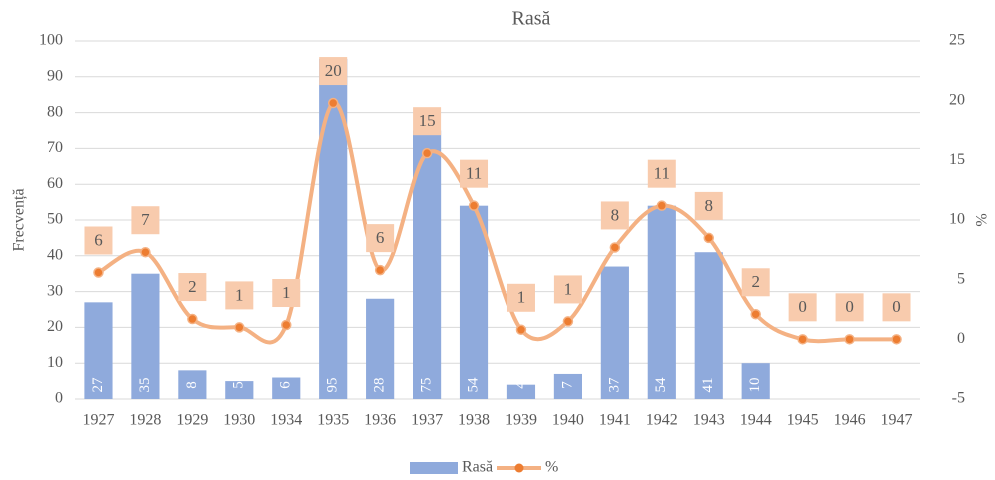 The height and width of the screenshot is (480, 995). Describe the element at coordinates (614, 385) in the screenshot. I see `bar-value-label: 37` at that location.